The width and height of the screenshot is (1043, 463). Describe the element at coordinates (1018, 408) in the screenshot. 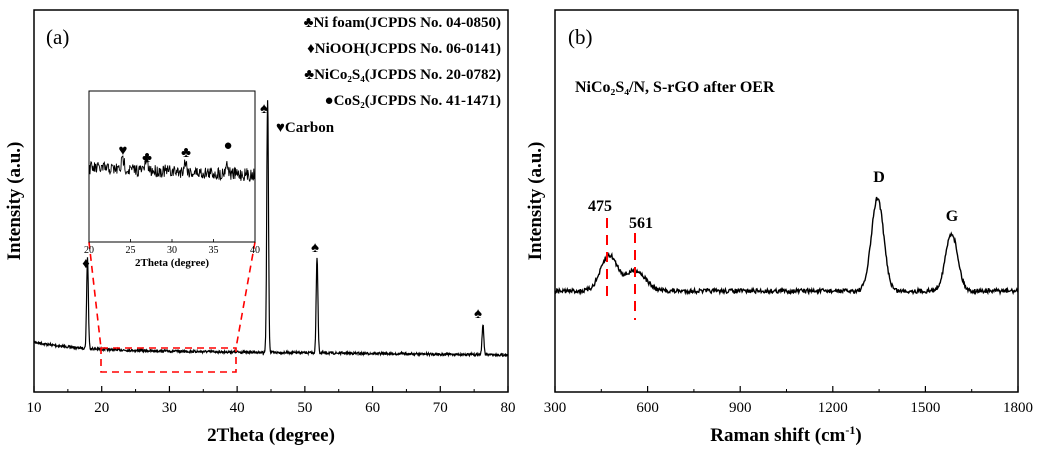

I see `x-tick-label: 1800` at that location.